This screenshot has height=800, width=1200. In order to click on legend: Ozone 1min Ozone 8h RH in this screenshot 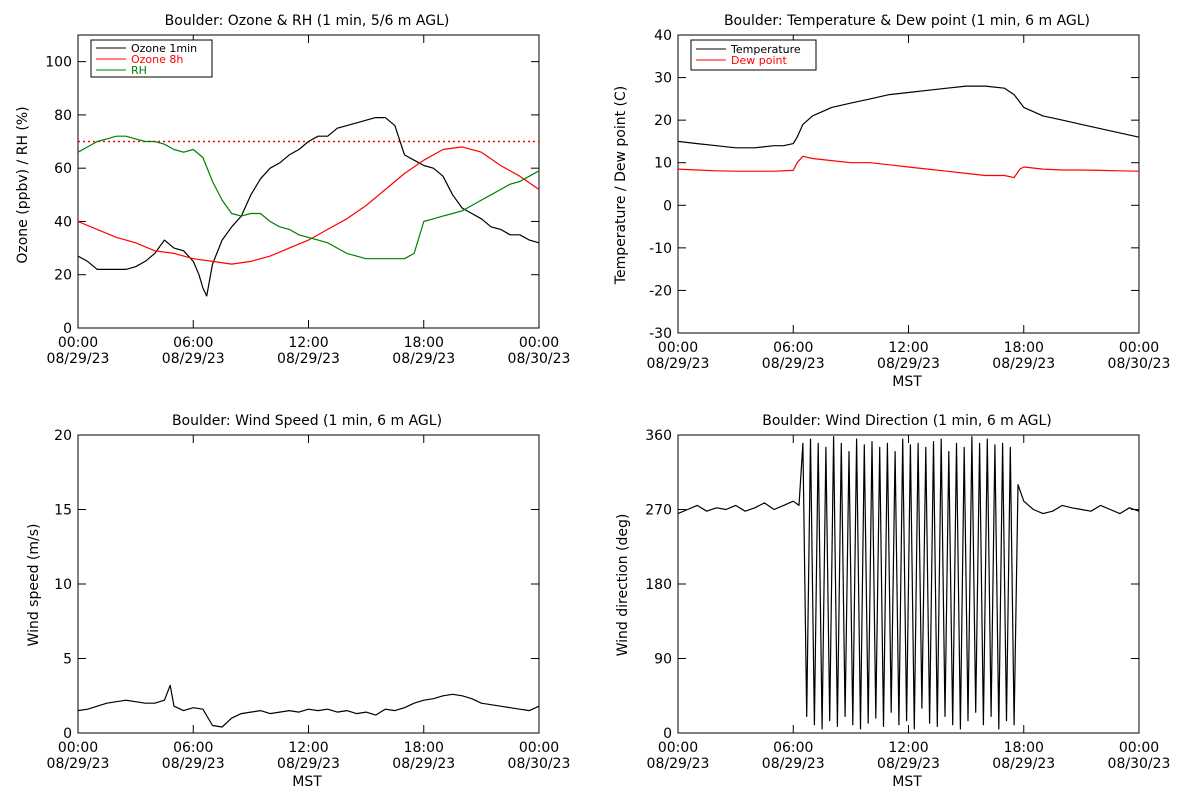, I will do `click(151, 58)`.